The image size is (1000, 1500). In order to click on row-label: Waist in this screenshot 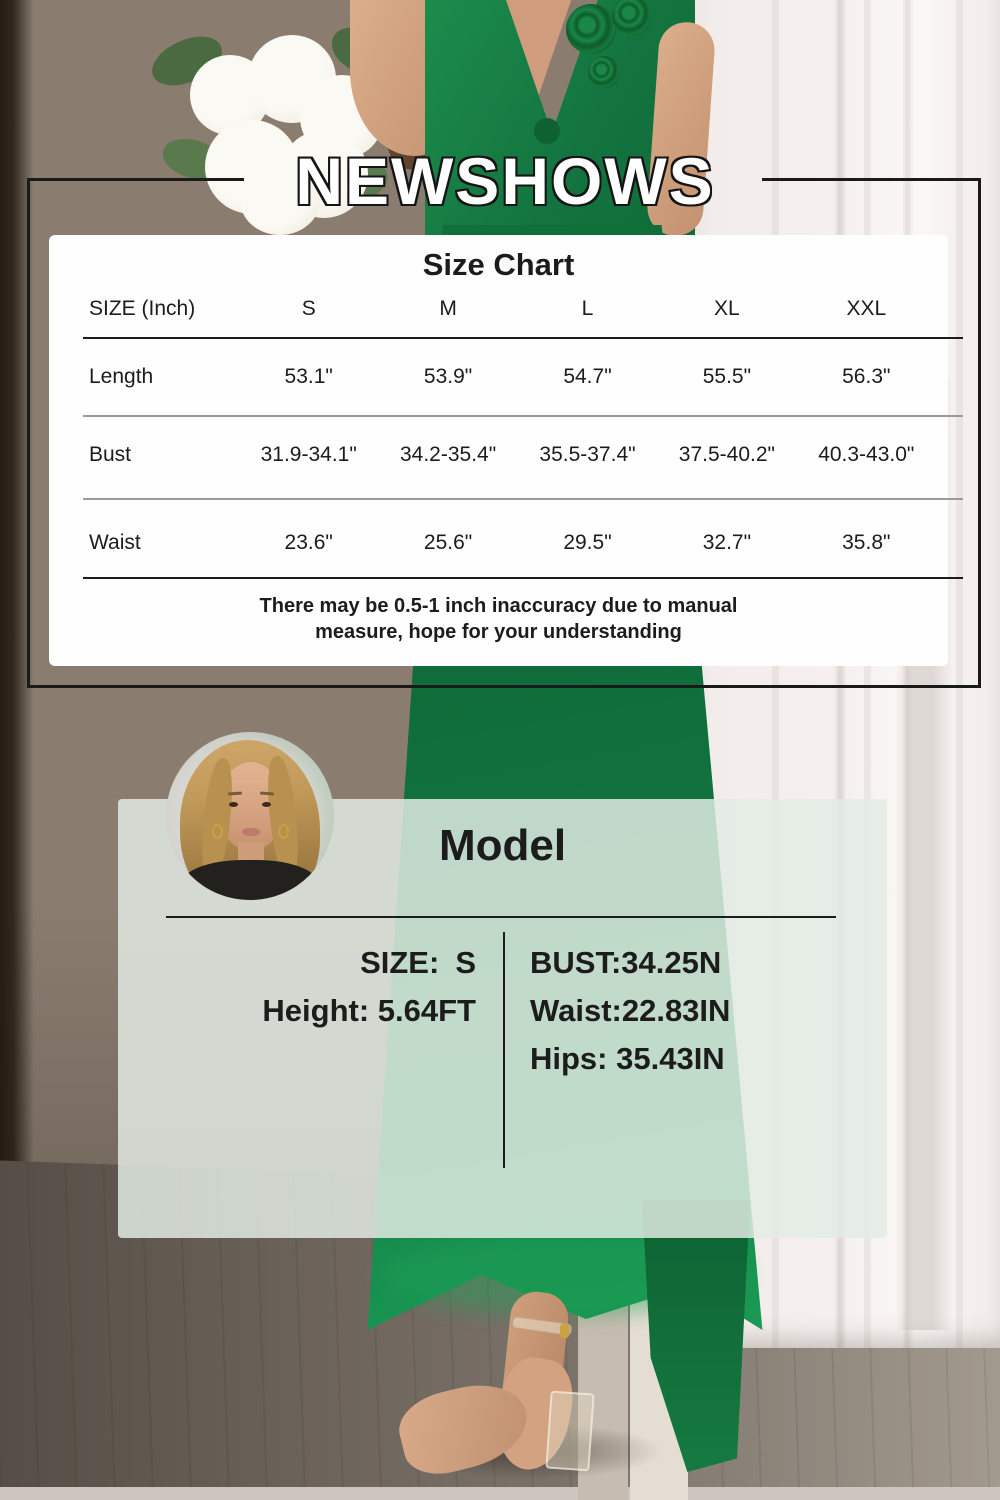, I will do `click(115, 542)`.